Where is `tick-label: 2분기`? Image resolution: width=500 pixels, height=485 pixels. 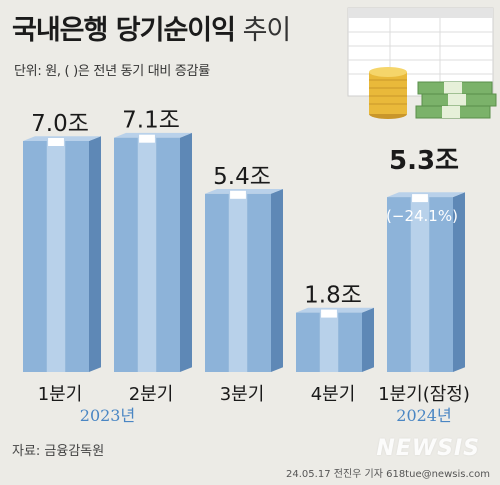 tick-label: 2분기 is located at coordinates (151, 394).